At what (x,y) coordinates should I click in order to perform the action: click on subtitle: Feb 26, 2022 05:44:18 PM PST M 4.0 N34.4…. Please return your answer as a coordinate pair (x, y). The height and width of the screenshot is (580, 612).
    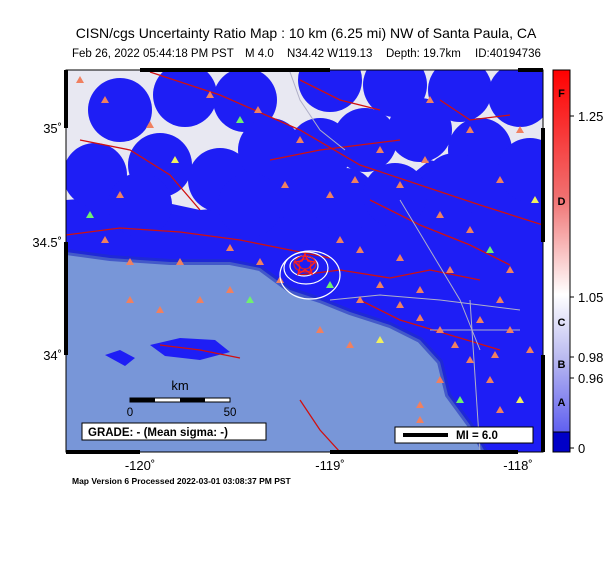
    Looking at the image, I should click on (306, 54).